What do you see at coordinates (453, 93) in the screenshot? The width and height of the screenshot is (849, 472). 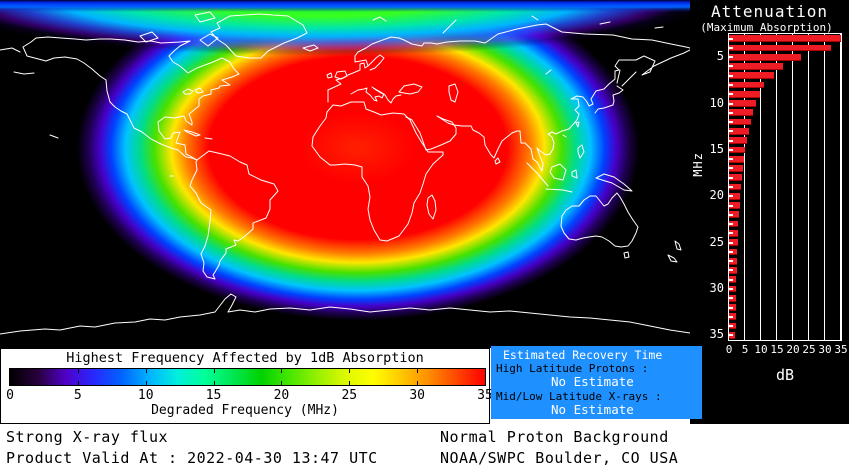 I see `coast-caspian` at bounding box center [453, 93].